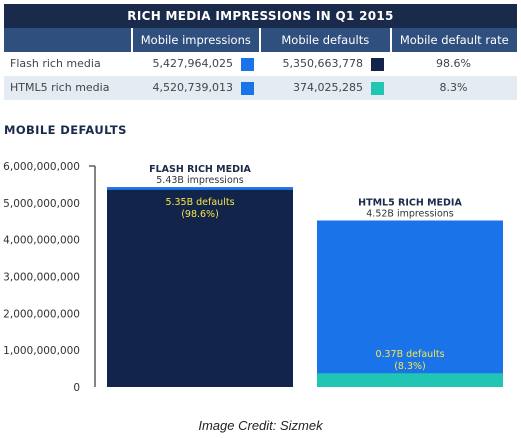  I want to click on defaults-cell: 374,025,285, so click(325, 88).